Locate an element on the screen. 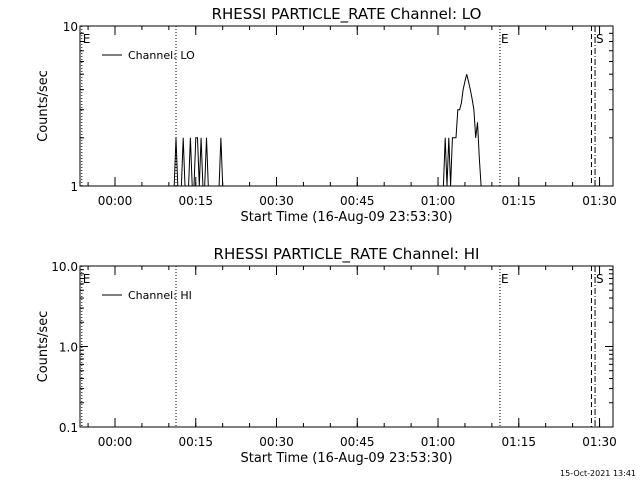 The width and height of the screenshot is (640, 480). y-tick-label: 0.1 is located at coordinates (68, 428).